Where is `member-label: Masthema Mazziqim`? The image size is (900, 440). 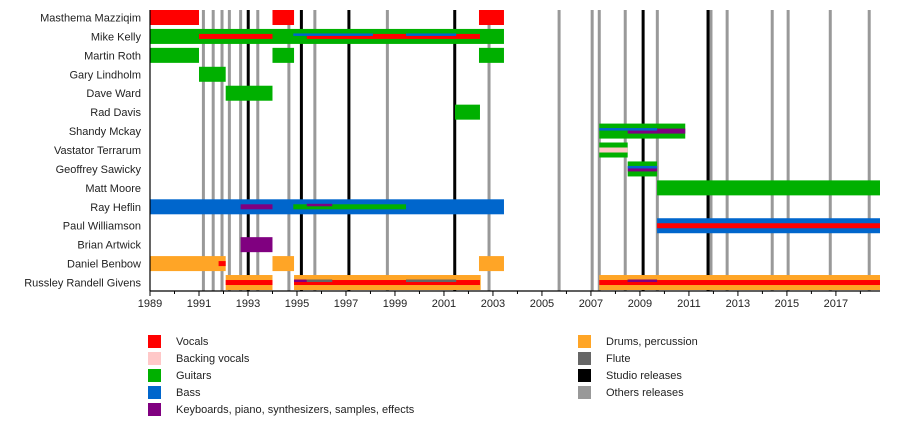 member-label: Masthema Mazziqim is located at coordinates (90, 19).